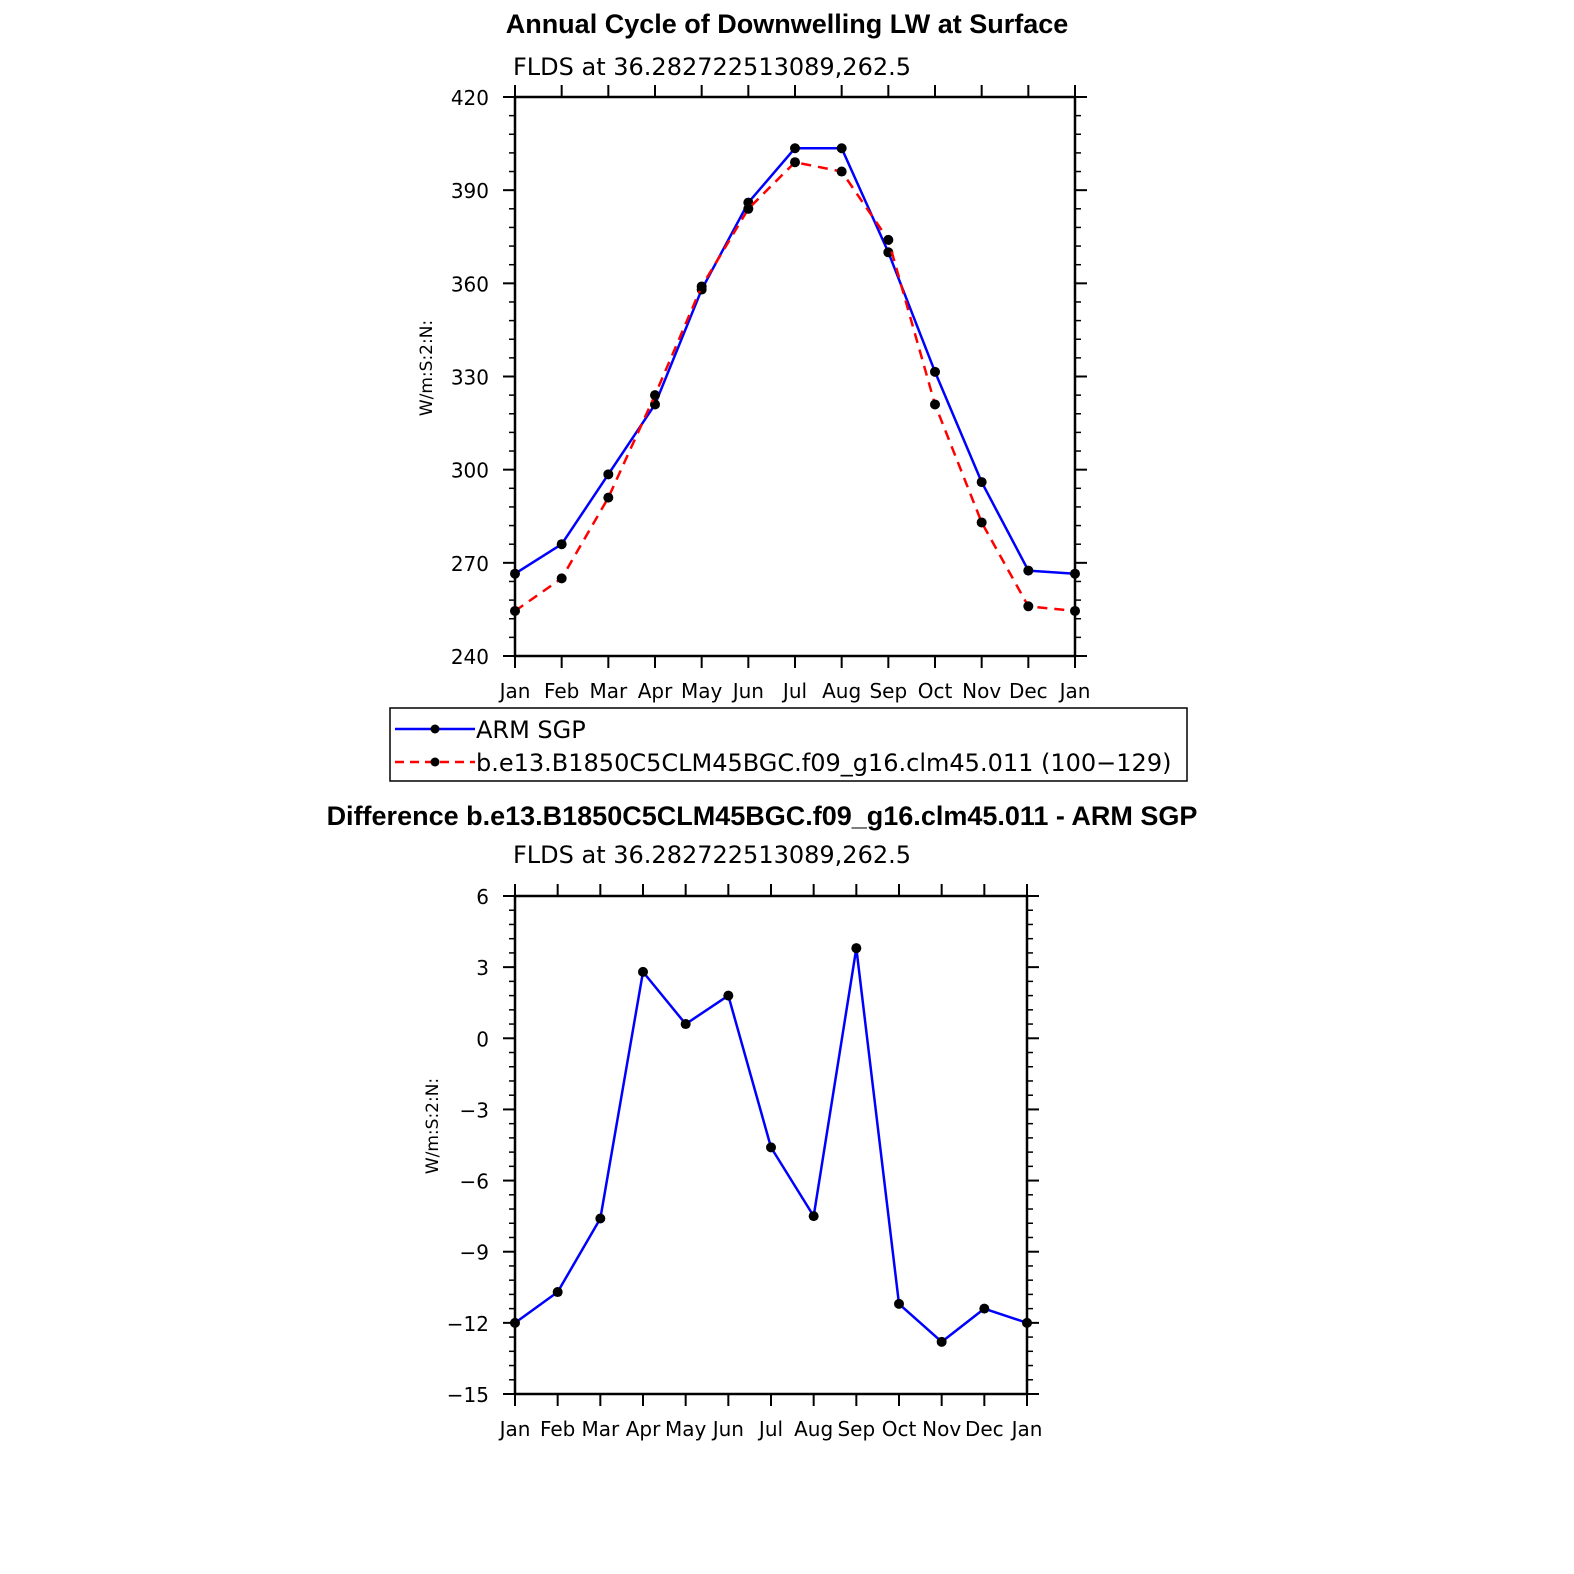  I want to click on y-tick-label: 240, so click(470, 657).